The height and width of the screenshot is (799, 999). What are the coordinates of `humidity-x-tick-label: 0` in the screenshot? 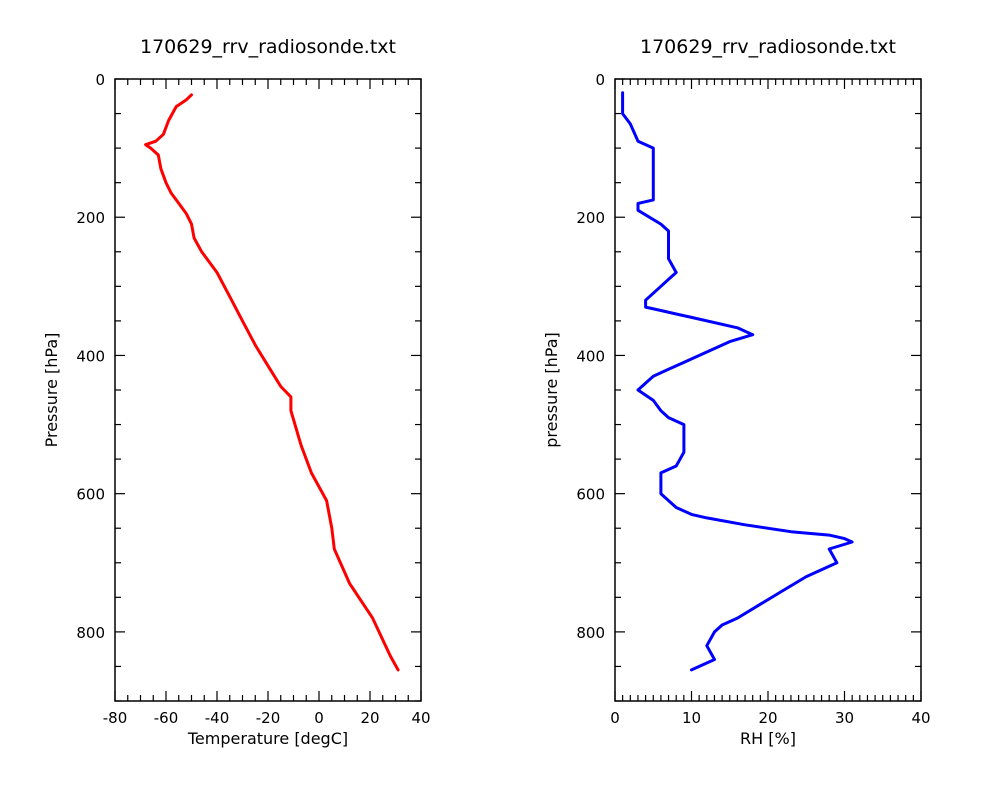 It's located at (615, 718).